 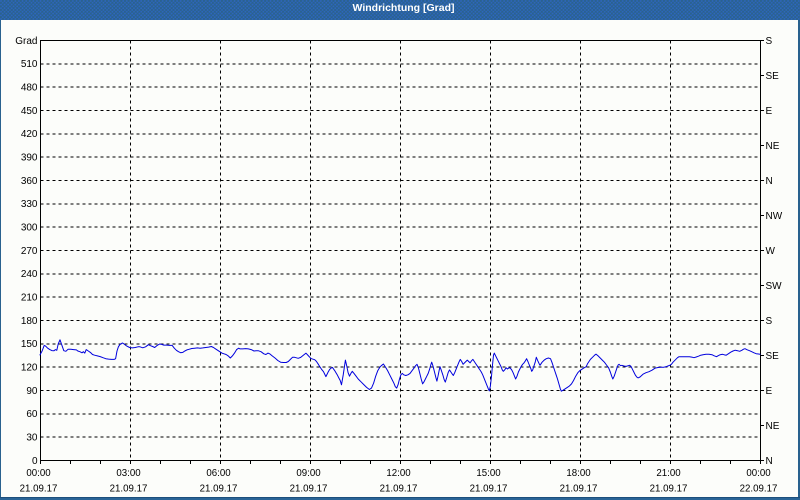 What do you see at coordinates (29, 298) in the screenshot?
I see `svg-text: 210` at bounding box center [29, 298].